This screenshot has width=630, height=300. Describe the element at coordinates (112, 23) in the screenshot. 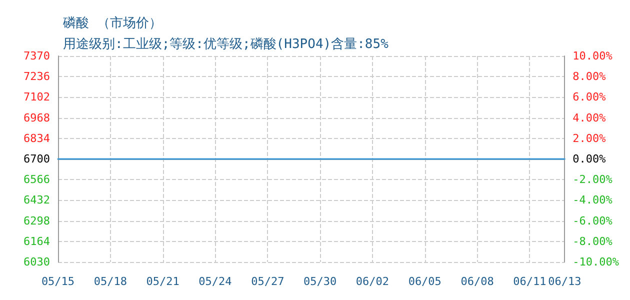

I see `chart-title: 磷酸 （市场价）` at that location.